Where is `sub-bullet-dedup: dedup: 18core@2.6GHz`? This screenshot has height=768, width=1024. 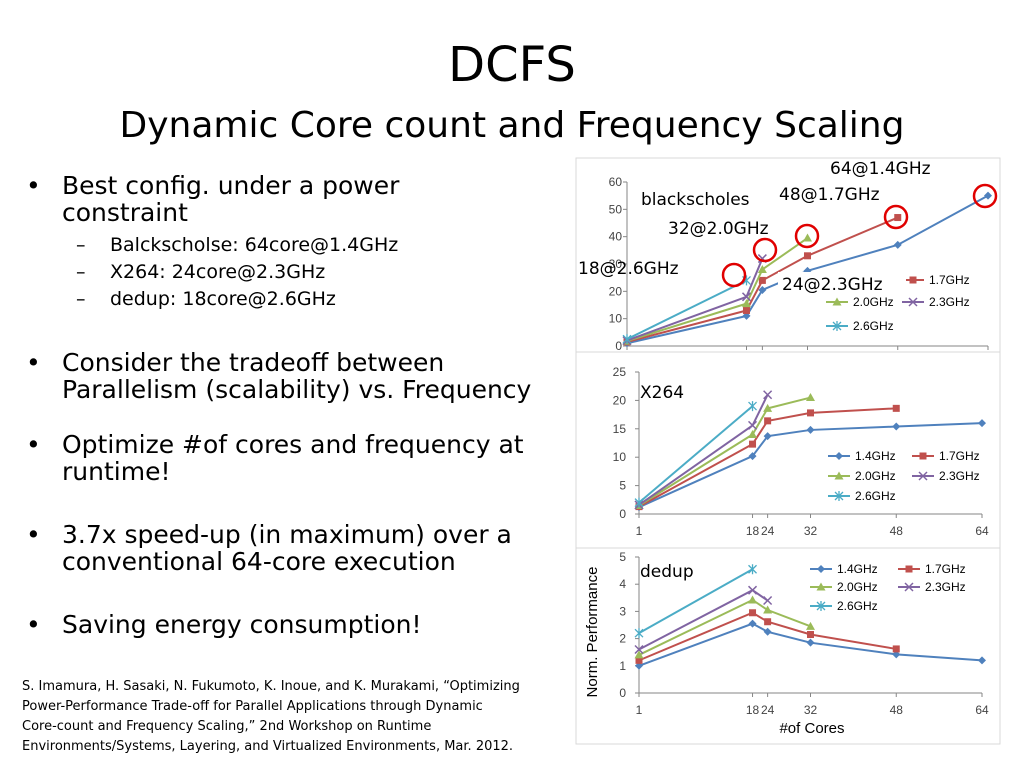 sub-bullet-dedup: dedup: 18core@2.6GHz is located at coordinates (306, 299).